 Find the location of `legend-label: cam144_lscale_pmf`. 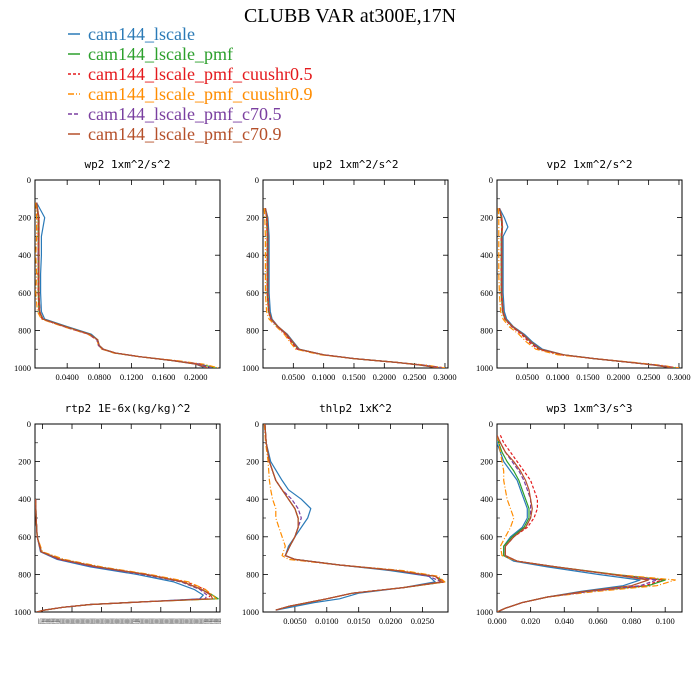

legend-label: cam144_lscale_pmf is located at coordinates (160, 54).